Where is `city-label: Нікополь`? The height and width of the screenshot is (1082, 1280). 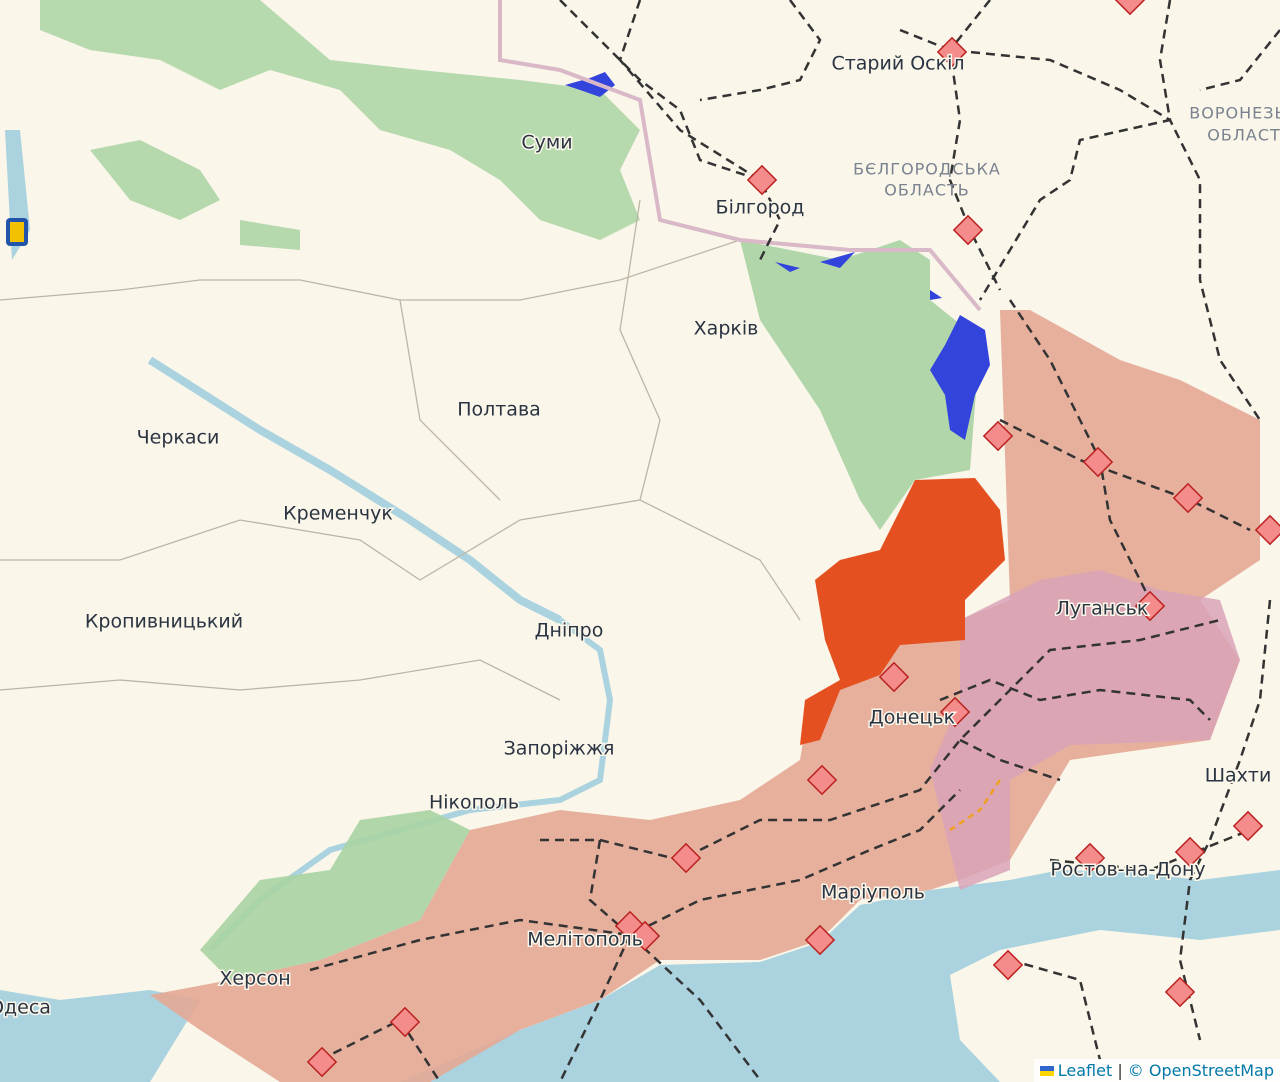 city-label: Нікополь is located at coordinates (474, 803).